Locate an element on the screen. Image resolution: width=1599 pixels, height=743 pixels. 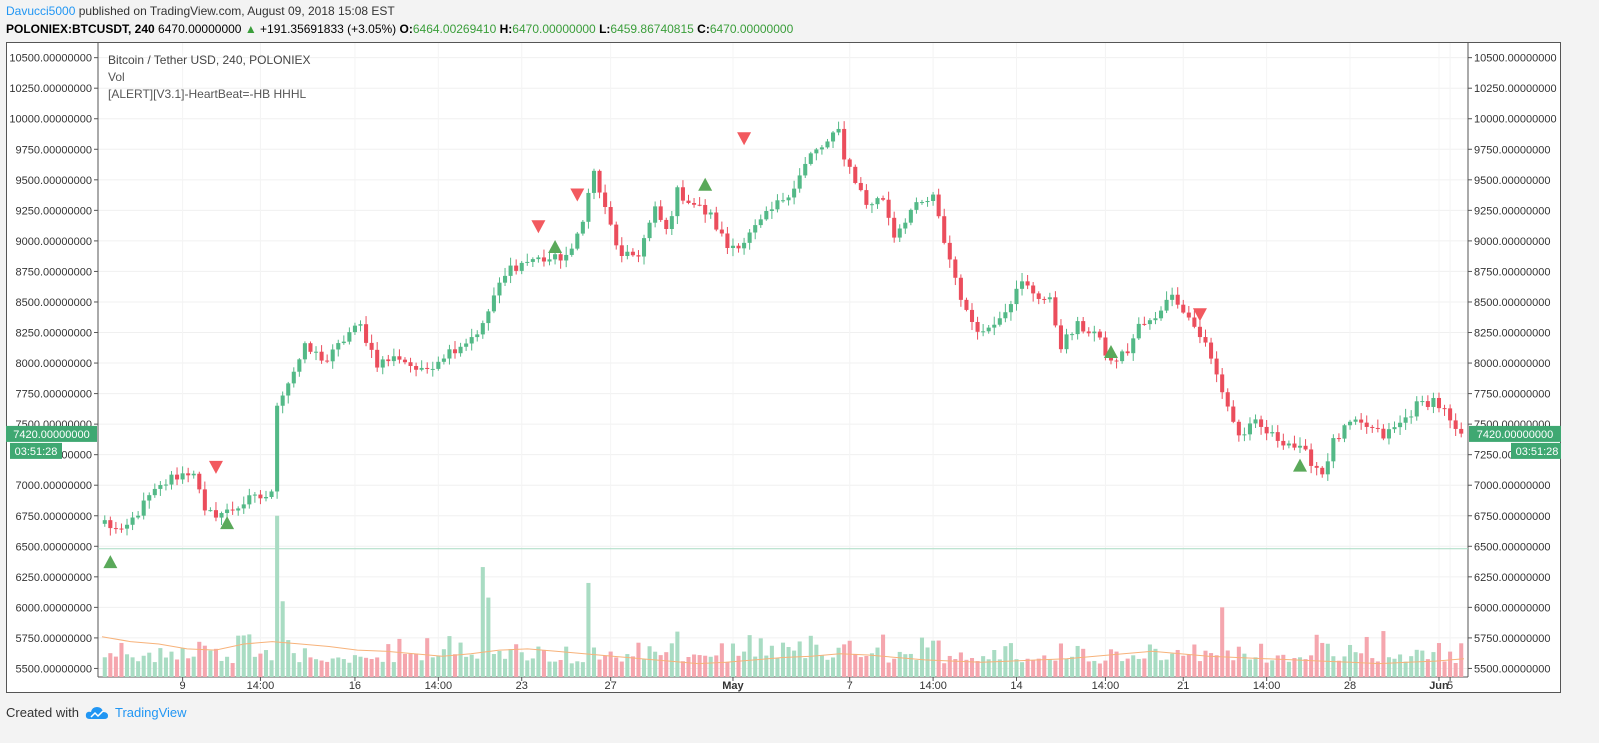
x-tick-label: 28 is located at coordinates (1350, 686).